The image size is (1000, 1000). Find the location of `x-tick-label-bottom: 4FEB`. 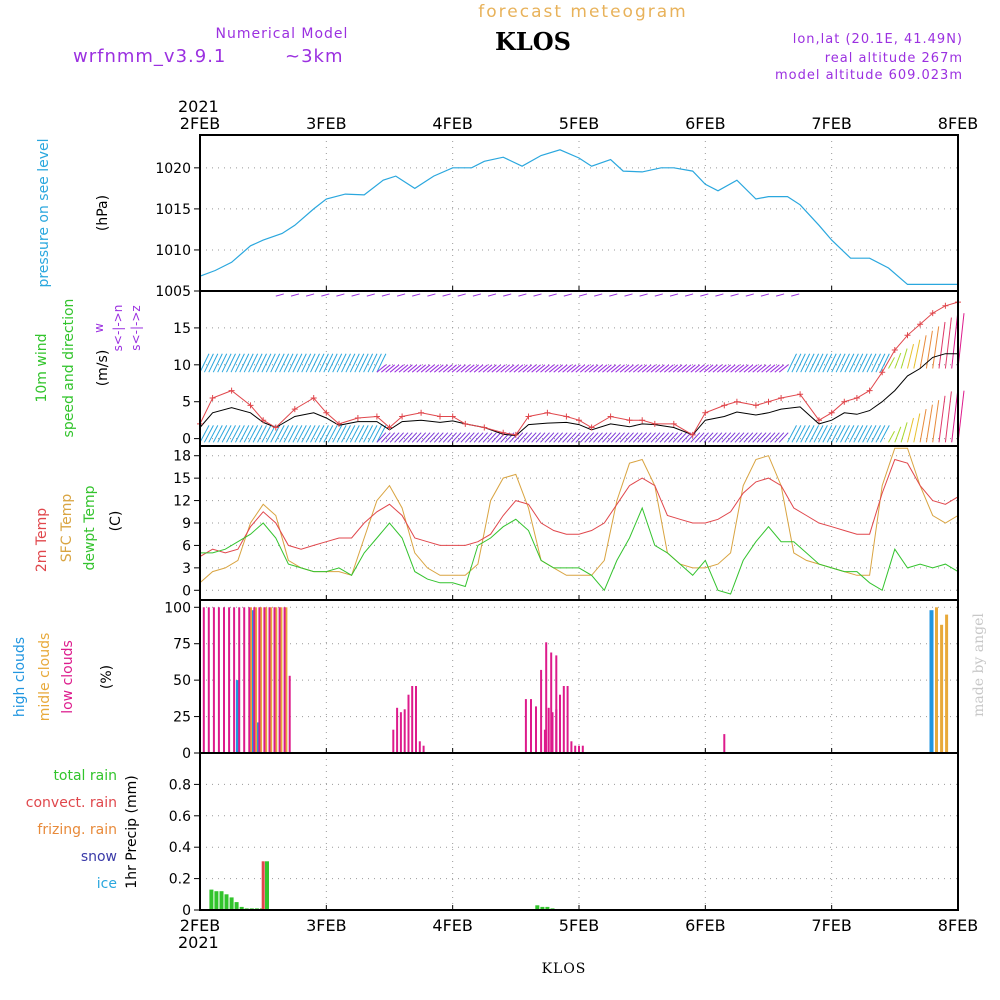

x-tick-label-bottom: 4FEB is located at coordinates (452, 925).